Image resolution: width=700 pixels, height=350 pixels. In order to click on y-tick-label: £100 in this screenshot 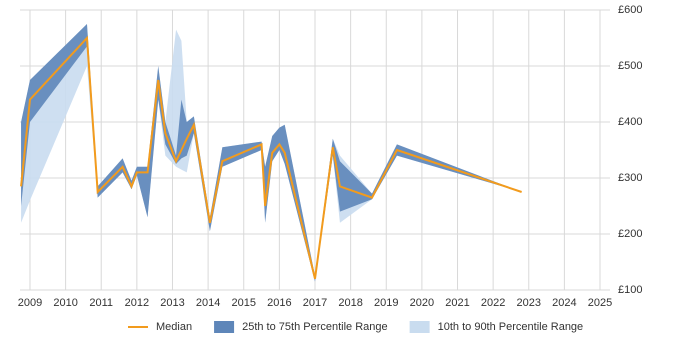, I will do `click(630, 290)`.